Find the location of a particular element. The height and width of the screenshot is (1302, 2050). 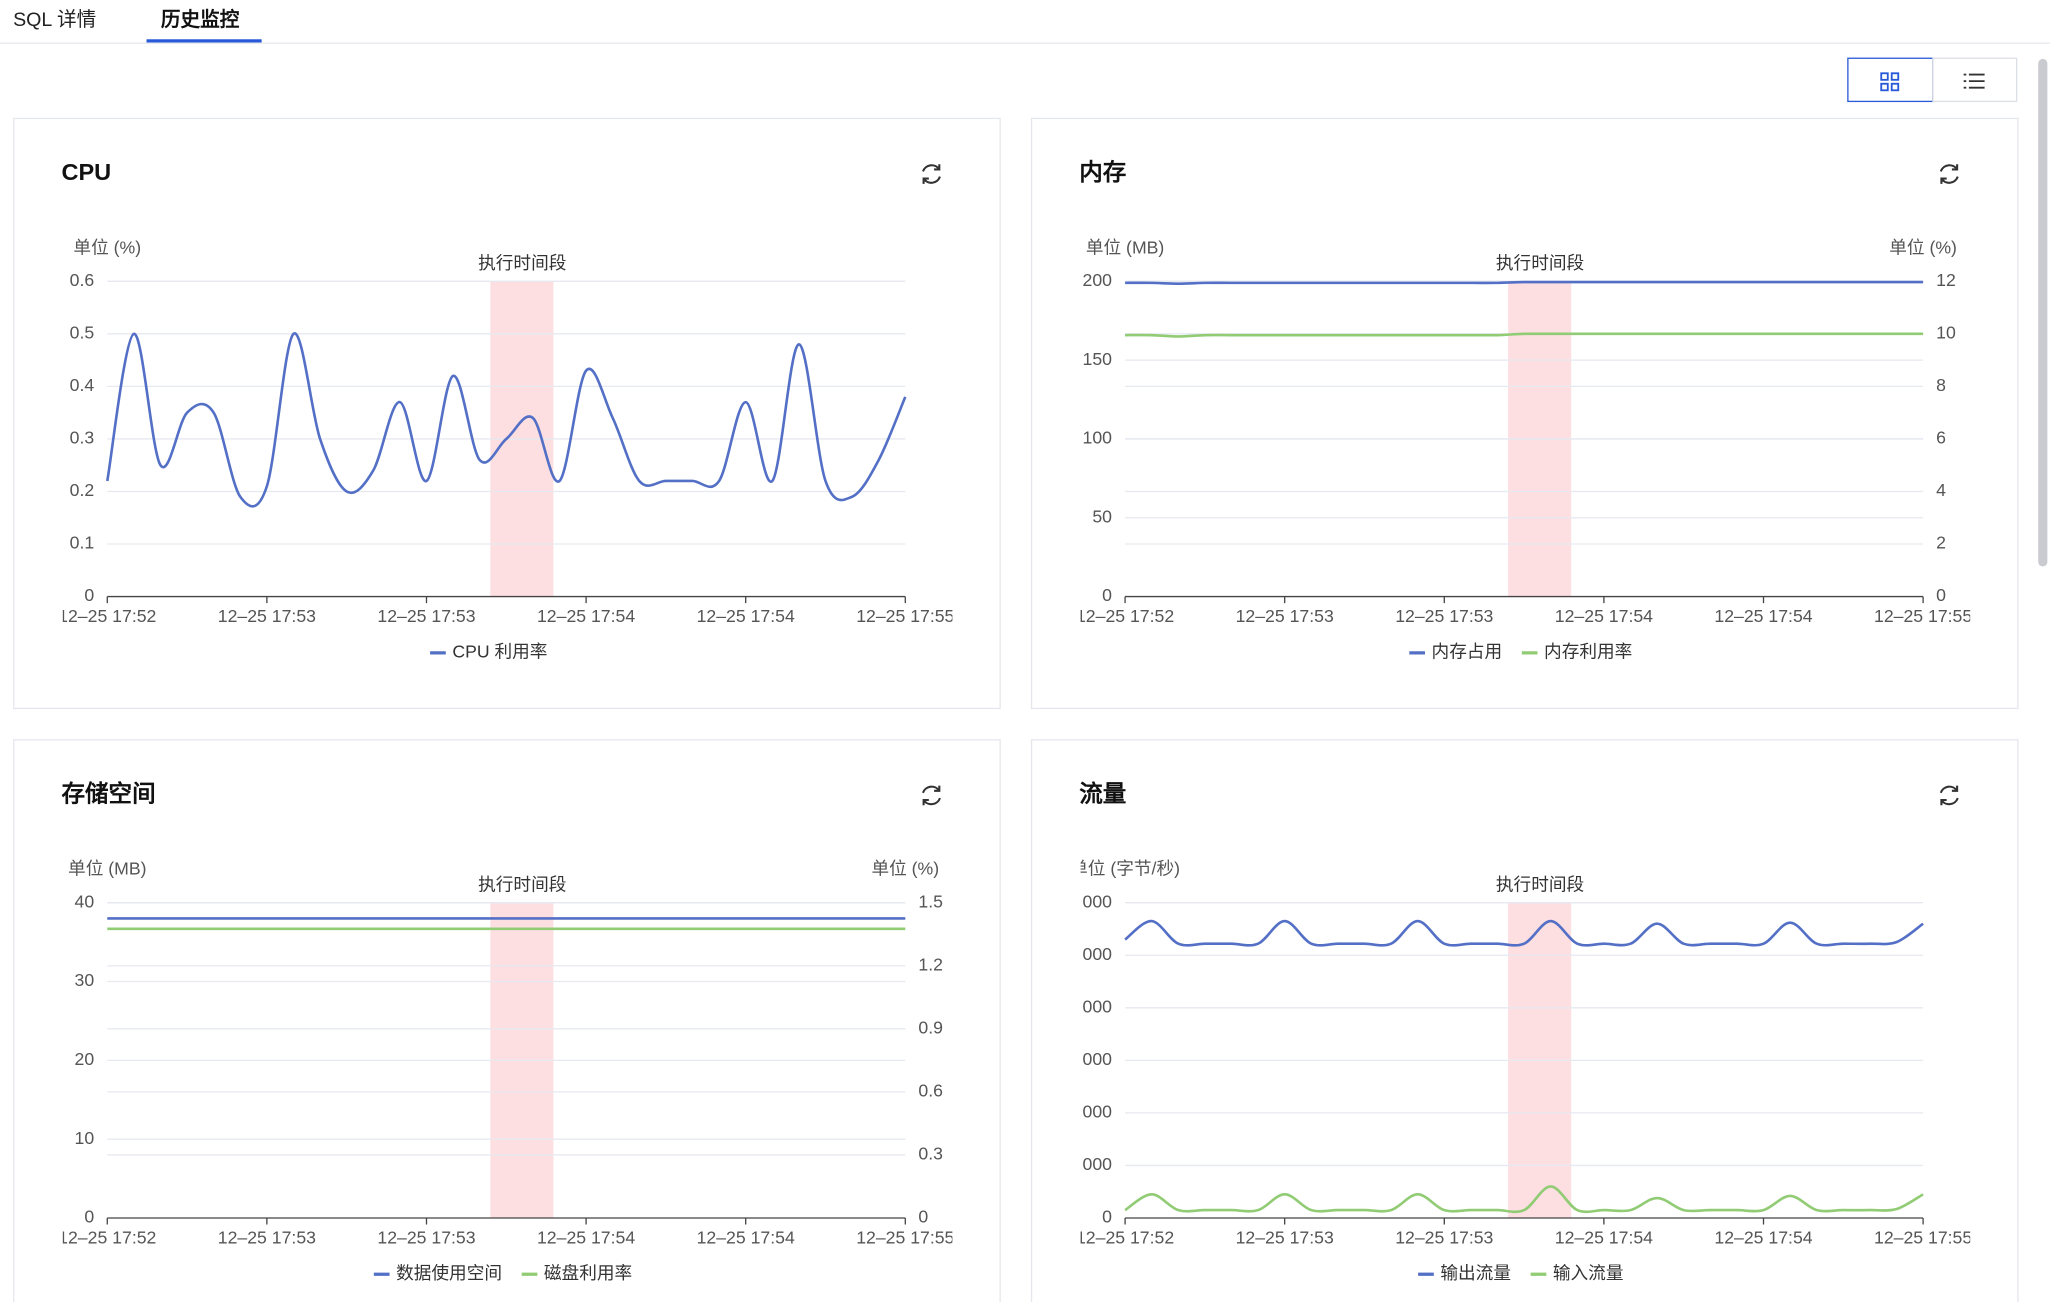

tab-active: 历史监控 is located at coordinates (200, 19).